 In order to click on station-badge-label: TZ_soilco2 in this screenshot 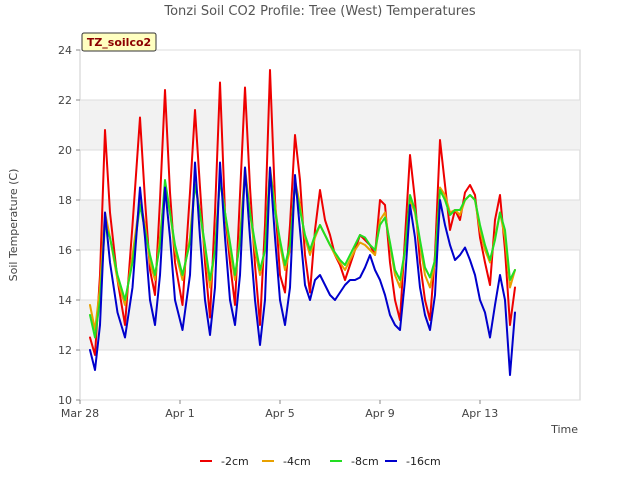, I will do `click(119, 42)`.